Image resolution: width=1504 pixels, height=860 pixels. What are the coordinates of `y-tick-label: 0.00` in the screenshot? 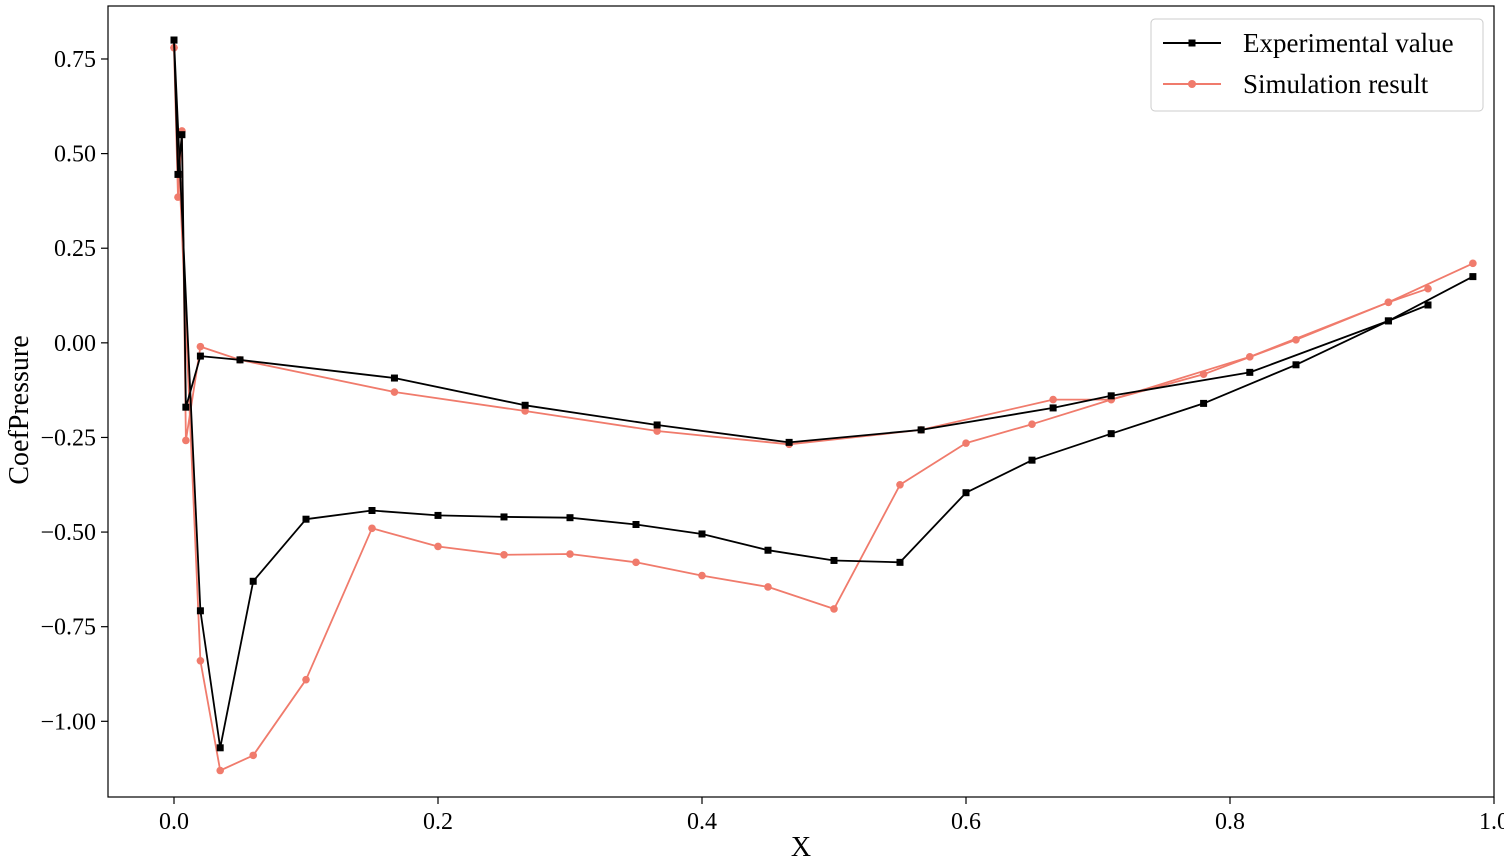 It's located at (75, 344).